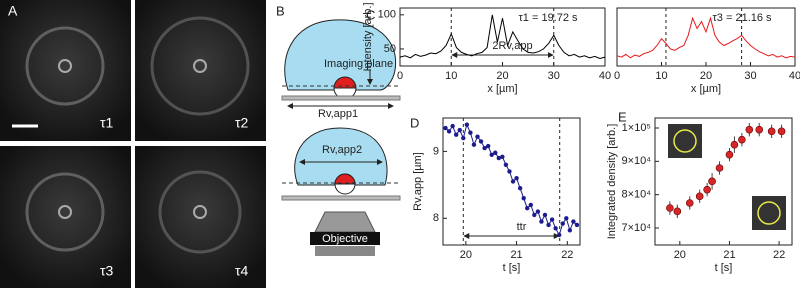 The image size is (800, 288). Describe the element at coordinates (400, 76) in the screenshot. I see `x-tick-label: 0` at that location.